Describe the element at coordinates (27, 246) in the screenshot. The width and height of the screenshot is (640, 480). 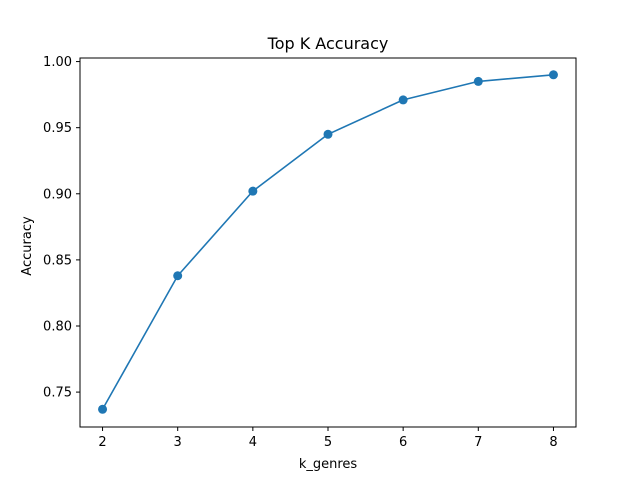
I see `y-axis-title: Accuracy` at that location.